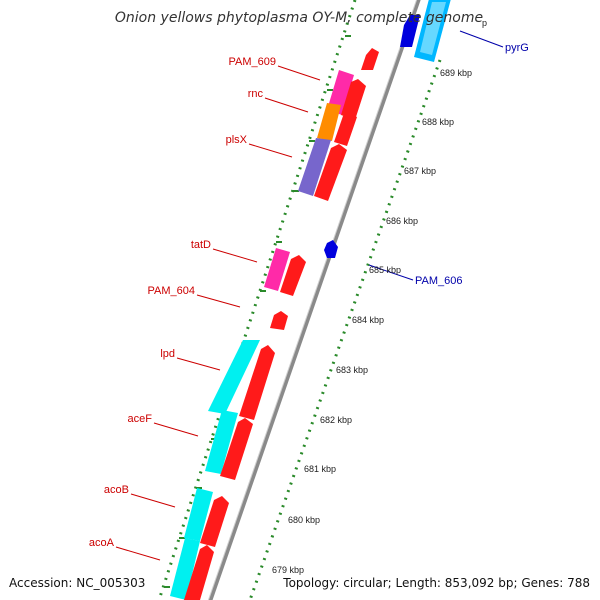  What do you see at coordinates (201, 245) in the screenshot?
I see `gene-label-tatD: tatD` at bounding box center [201, 245].